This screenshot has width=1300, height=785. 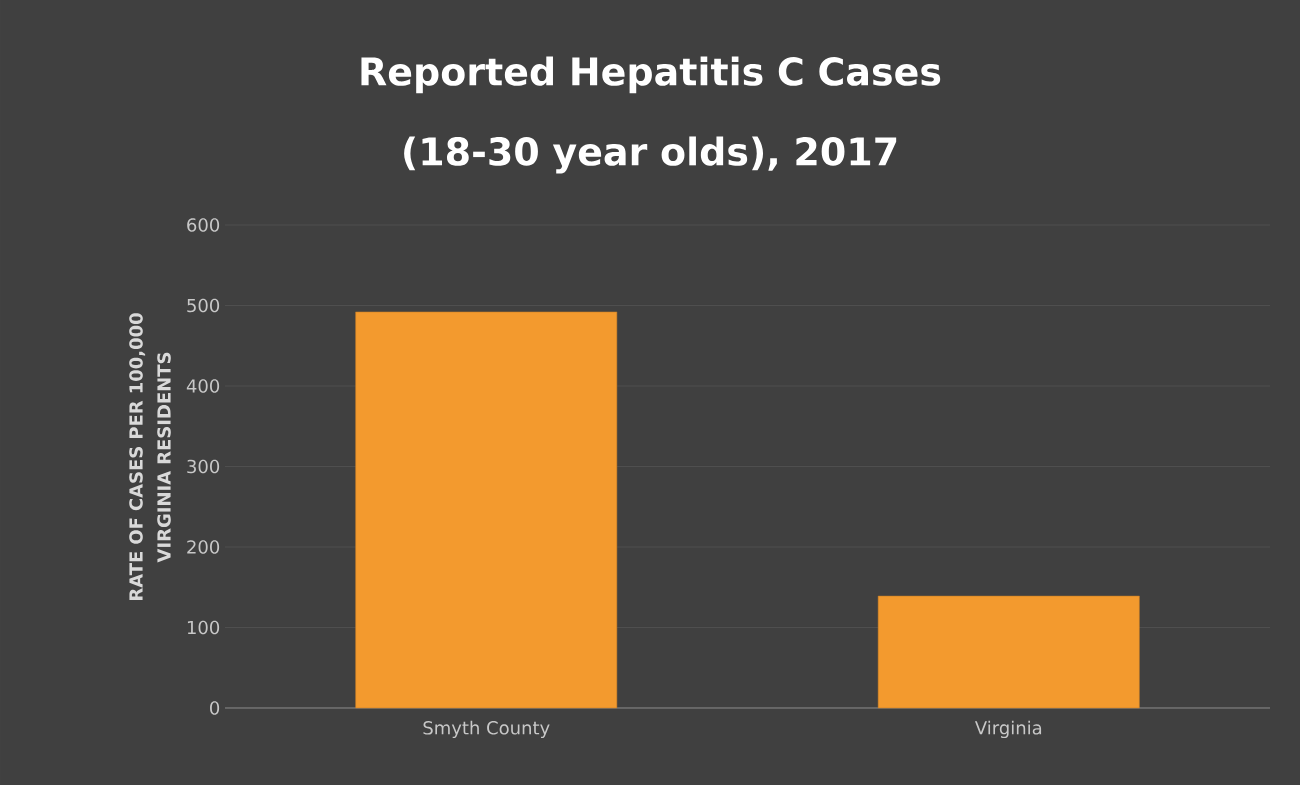 I want to click on y-tick-label: 0, so click(x=215, y=708).